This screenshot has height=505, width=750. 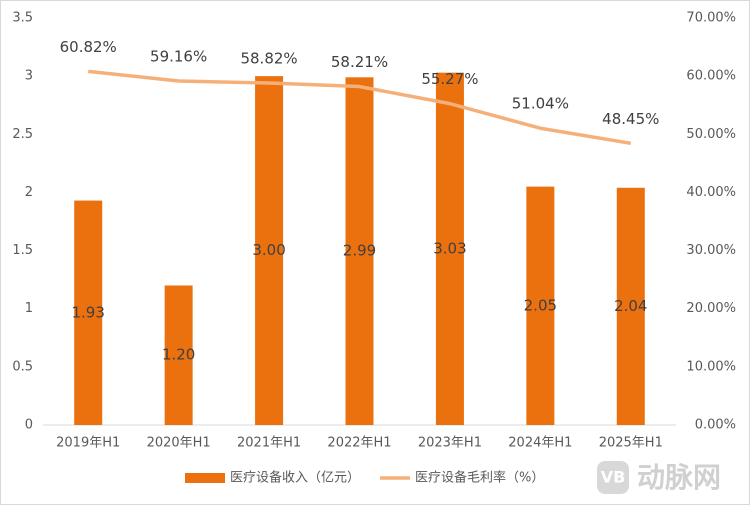 I want to click on x-tick-label: 2022年H1, so click(x=359, y=443).